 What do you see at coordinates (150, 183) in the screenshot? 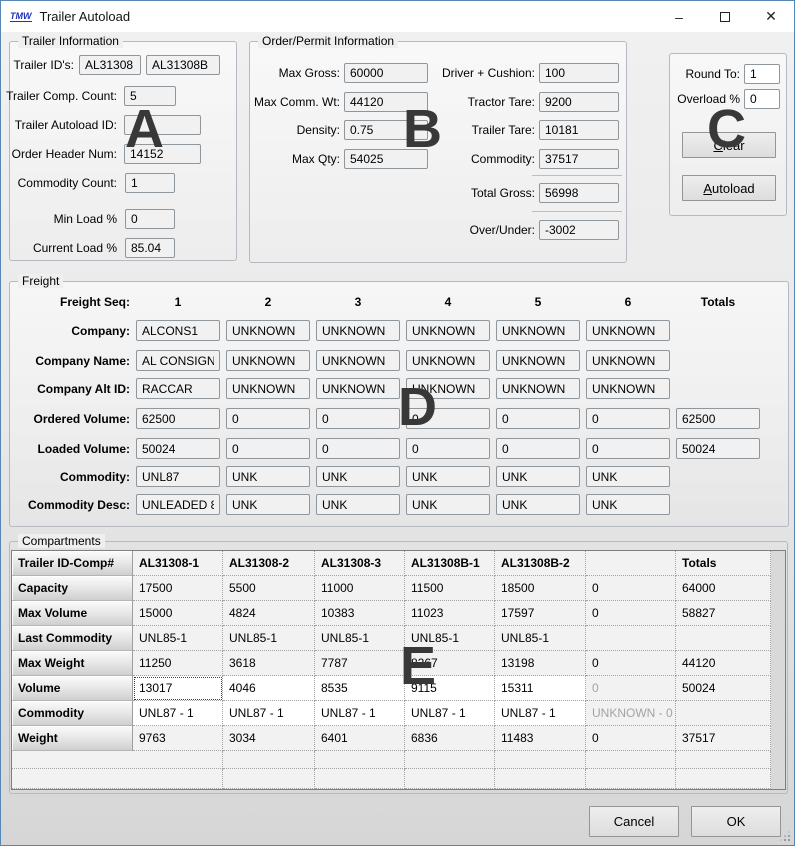
I see `commodity-count-input` at bounding box center [150, 183].